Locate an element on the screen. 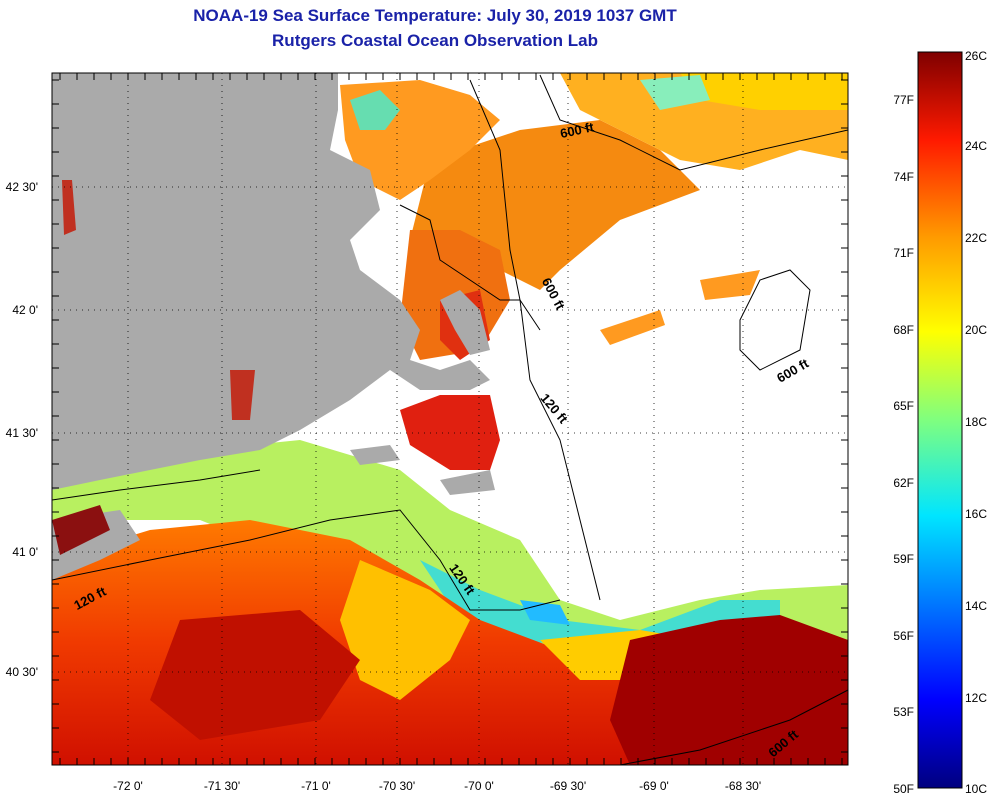 This screenshot has width=1000, height=802. lon-label: -70 30' is located at coordinates (397, 786).